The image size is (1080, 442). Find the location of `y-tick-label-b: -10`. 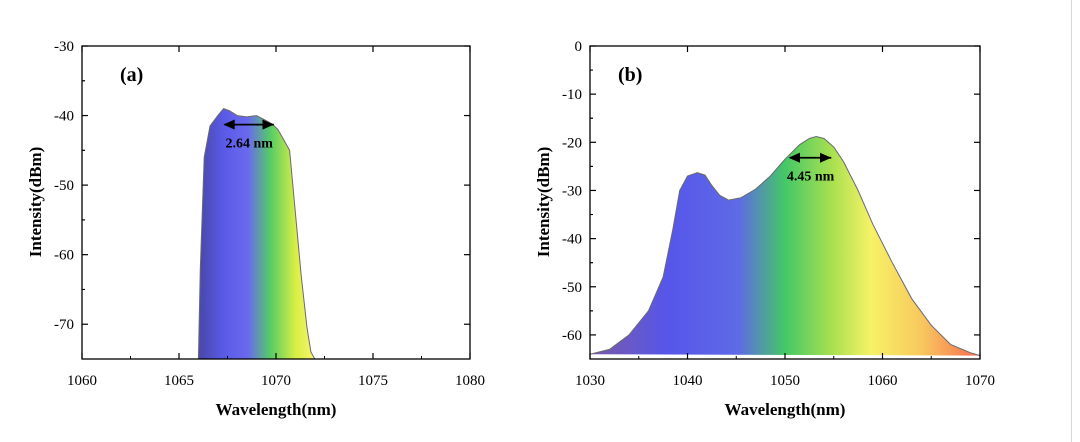

y-tick-label-b: -10 is located at coordinates (572, 95).